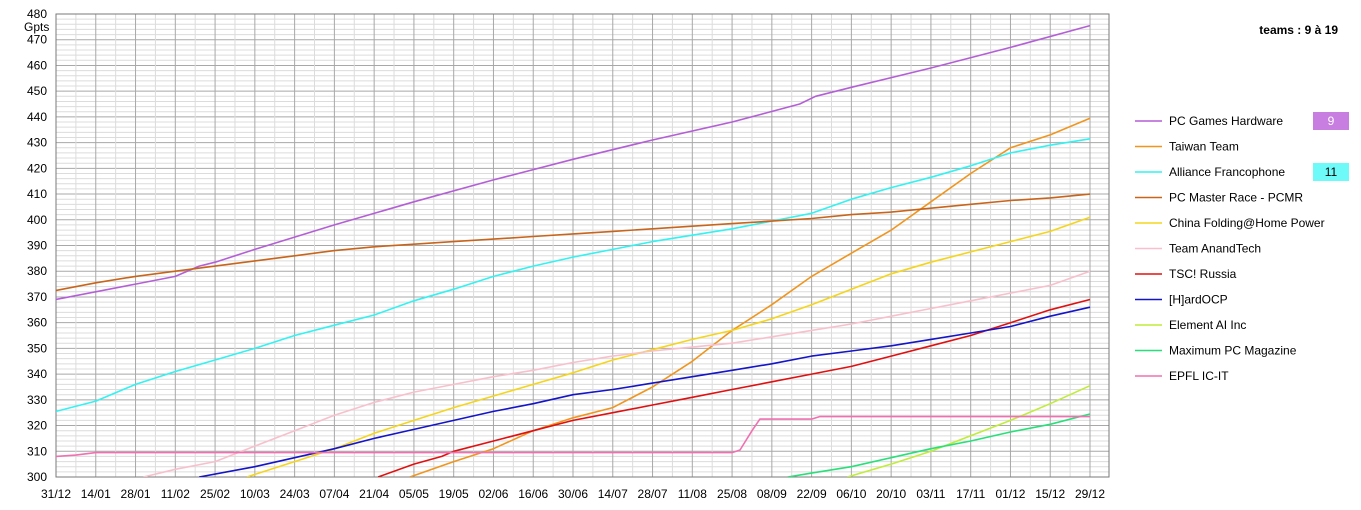 The image size is (1361, 510). I want to click on y-tick-label: 430, so click(37, 143).